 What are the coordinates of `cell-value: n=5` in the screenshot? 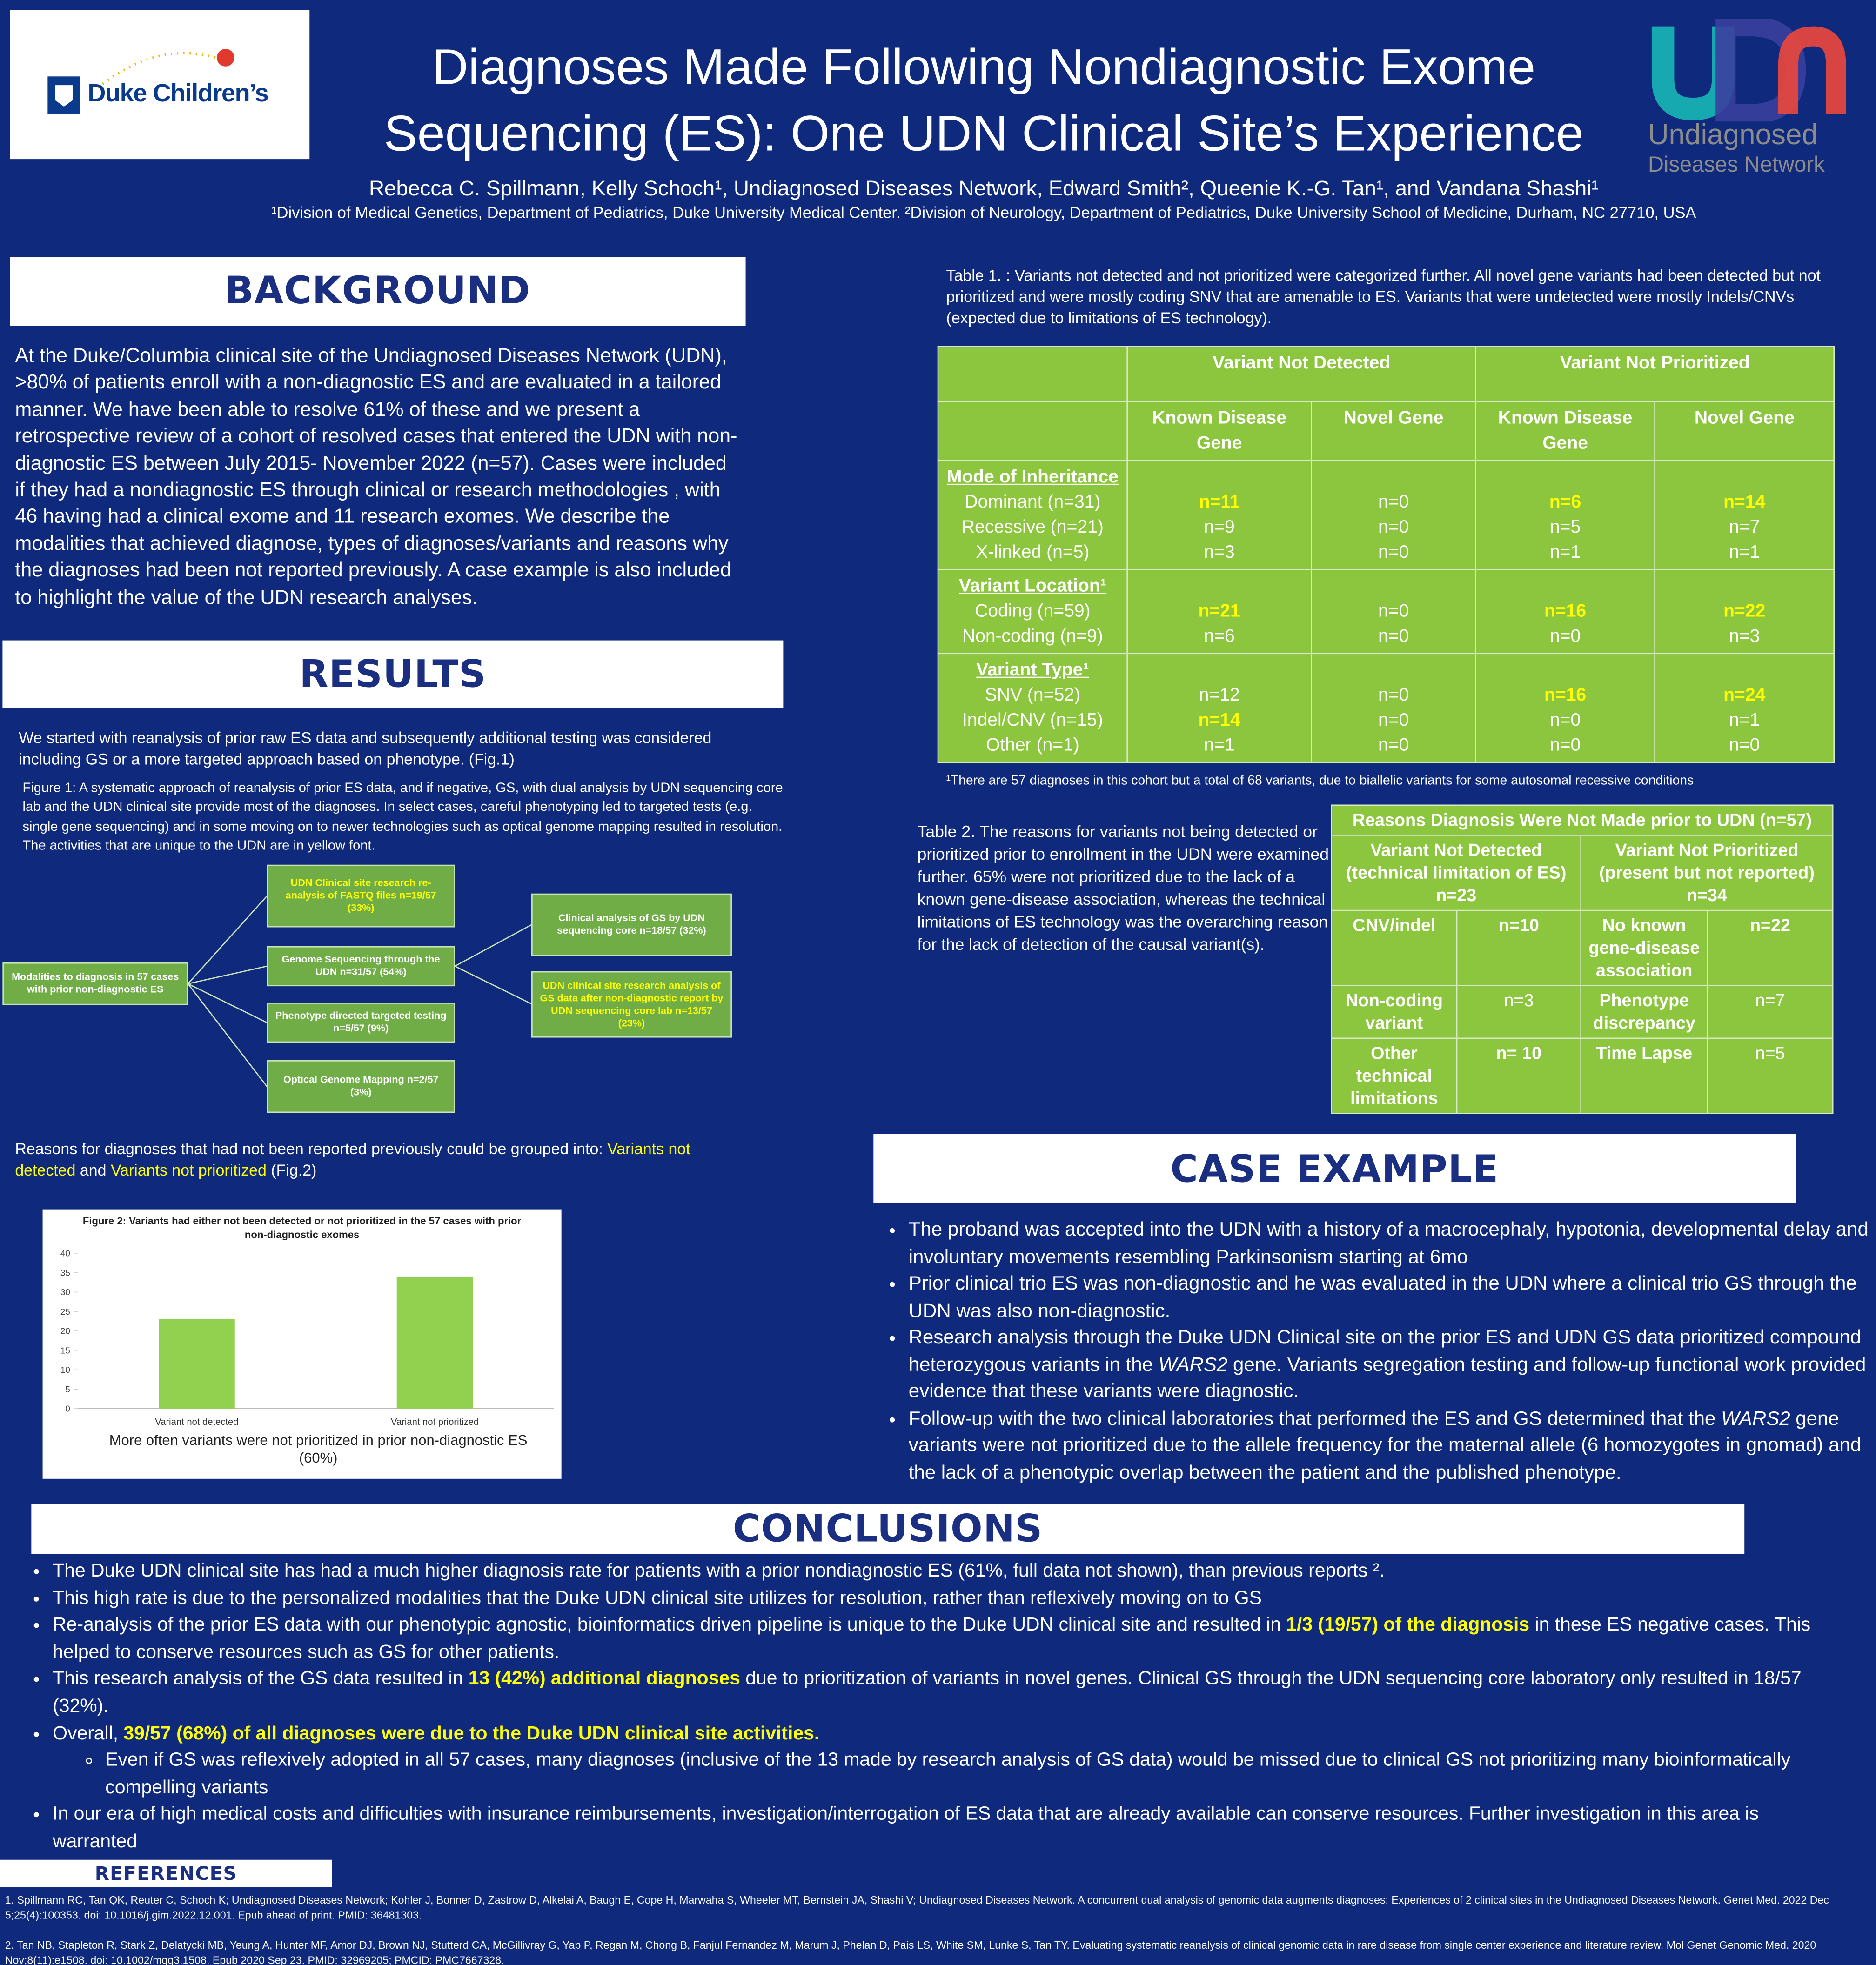 It's located at (1565, 528).